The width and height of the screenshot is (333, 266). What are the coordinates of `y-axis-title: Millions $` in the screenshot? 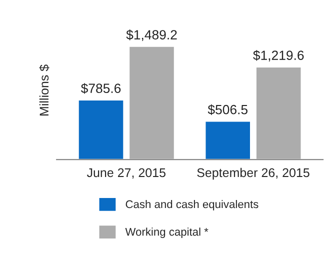 It's located at (44, 90).